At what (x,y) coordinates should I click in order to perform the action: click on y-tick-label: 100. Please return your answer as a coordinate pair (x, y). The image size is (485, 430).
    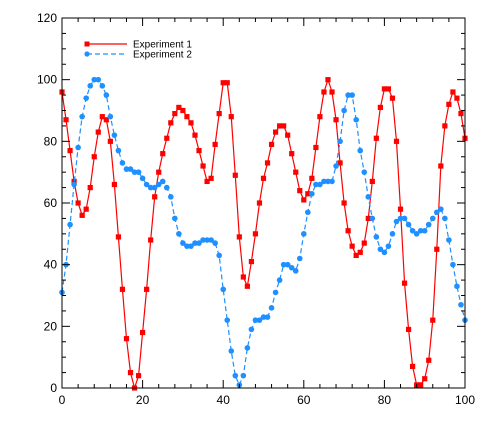
    Looking at the image, I should click on (47, 80).